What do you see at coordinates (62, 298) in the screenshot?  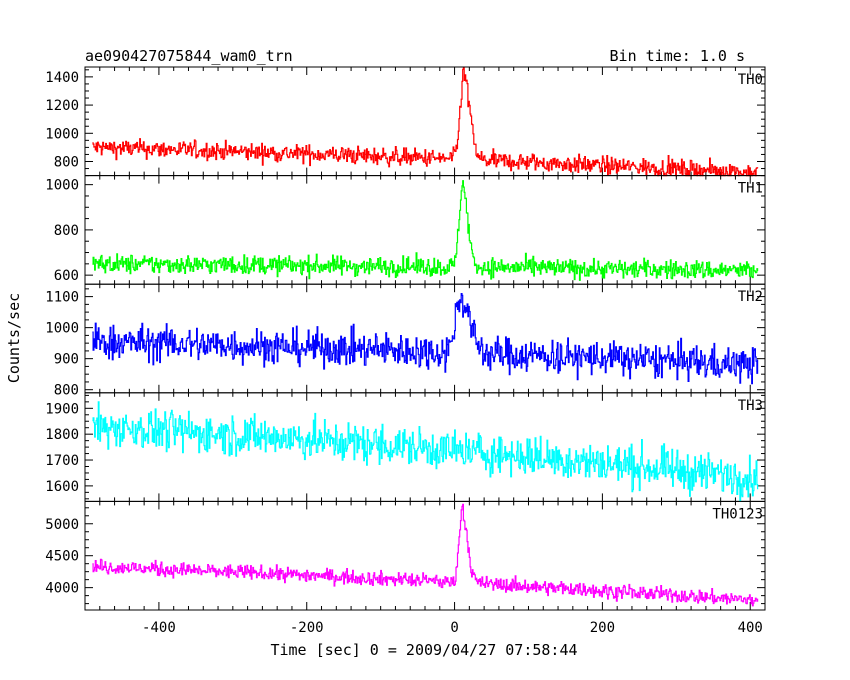 I see `y-tick-label: 1100` at bounding box center [62, 298].